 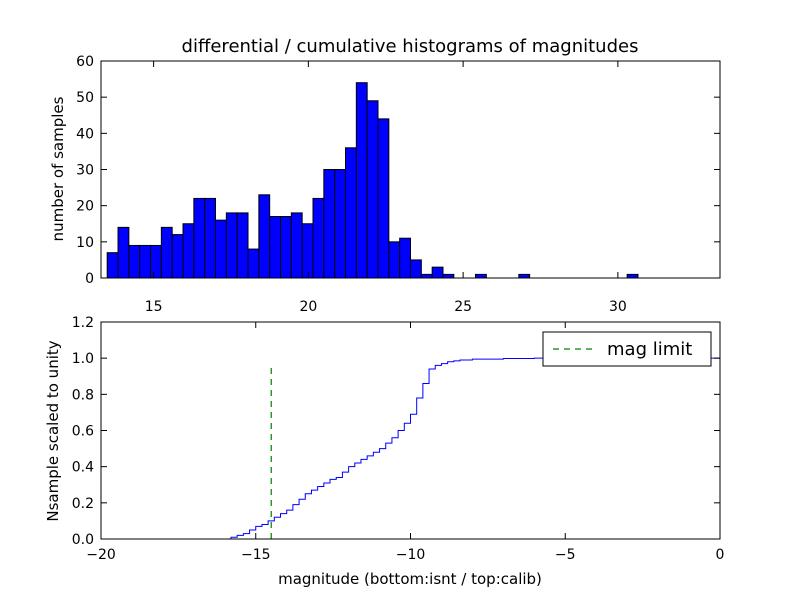 What do you see at coordinates (83, 359) in the screenshot?
I see `y-tick-label: 1.0` at bounding box center [83, 359].